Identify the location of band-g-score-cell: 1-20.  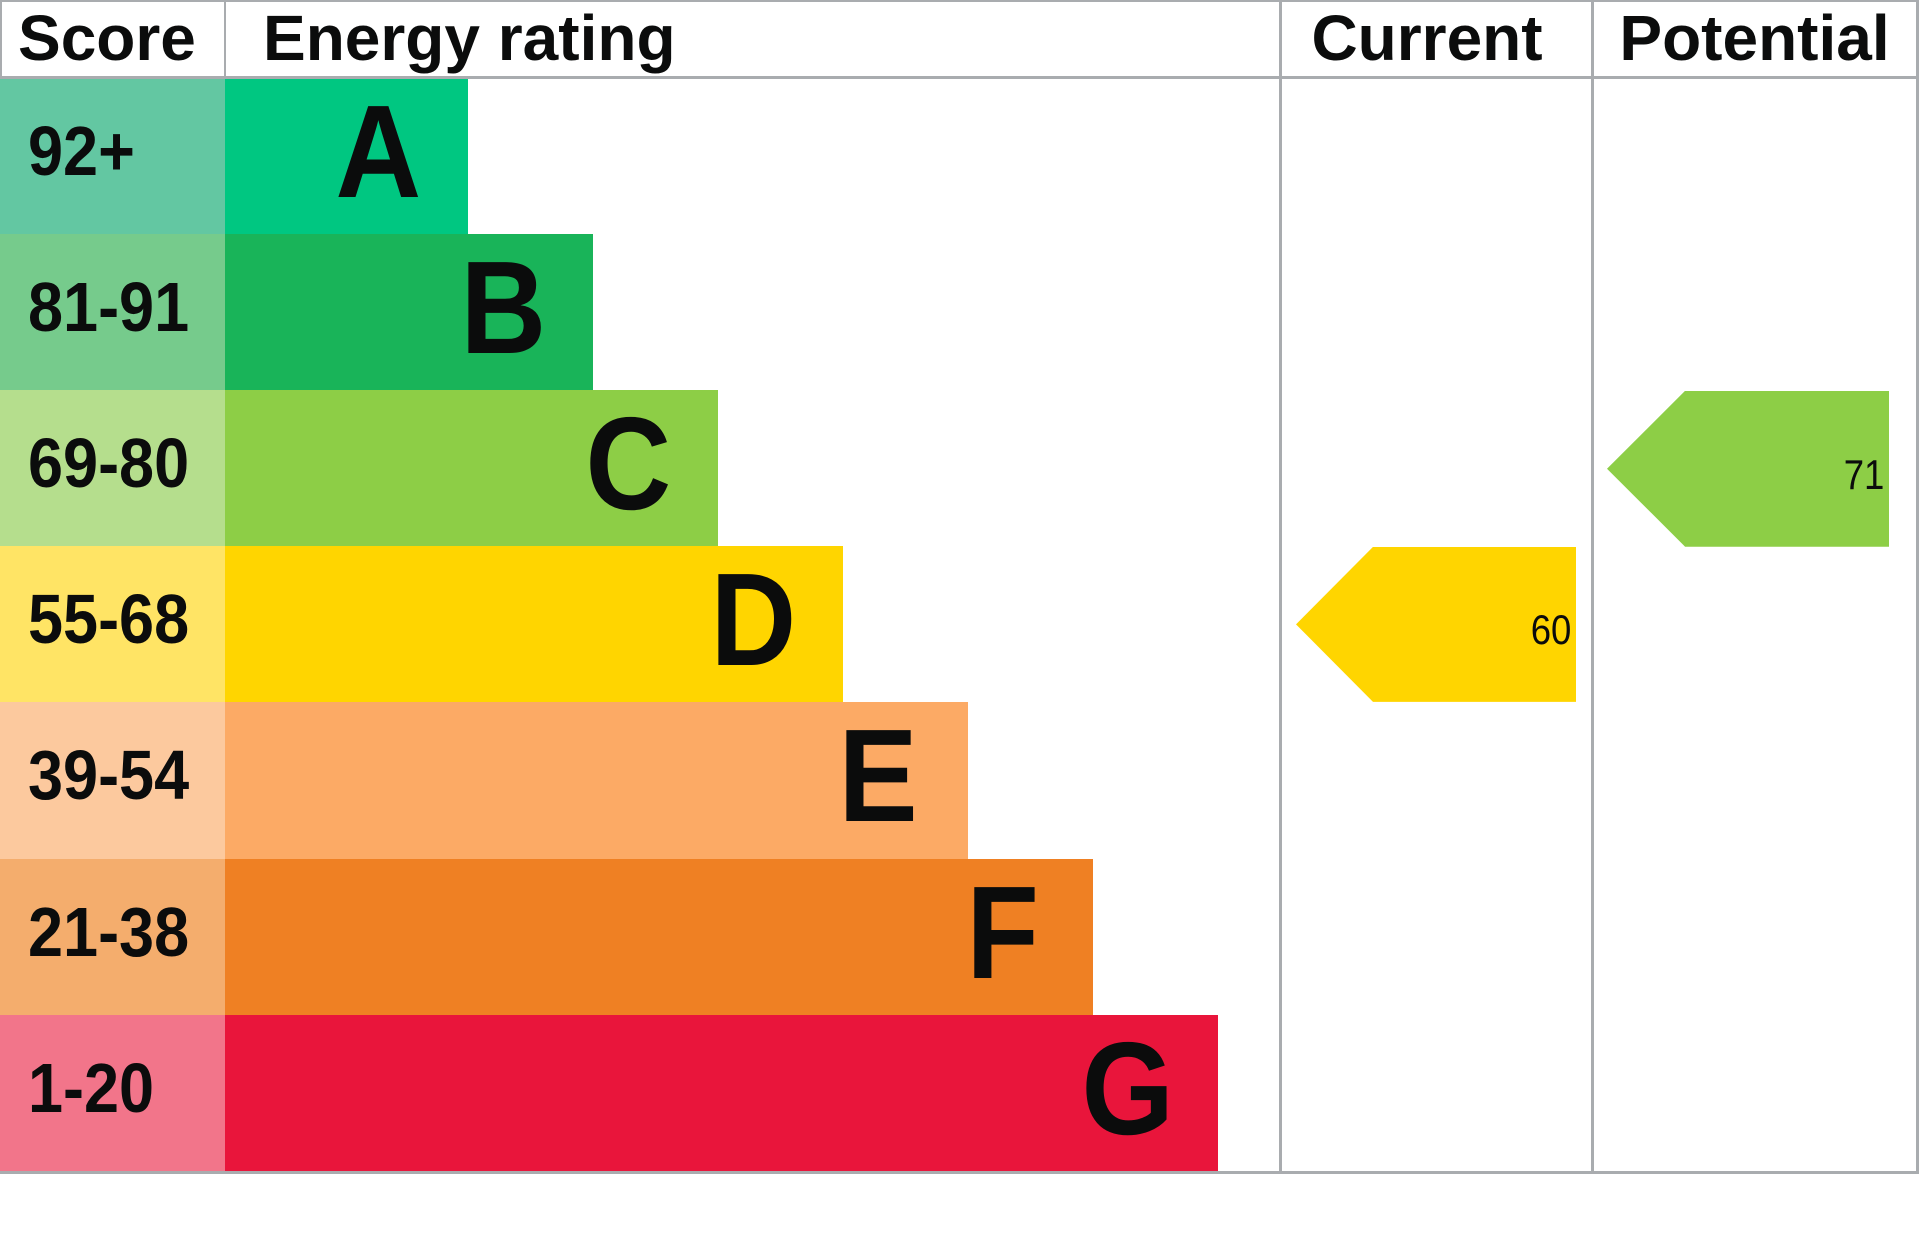
(112, 1092).